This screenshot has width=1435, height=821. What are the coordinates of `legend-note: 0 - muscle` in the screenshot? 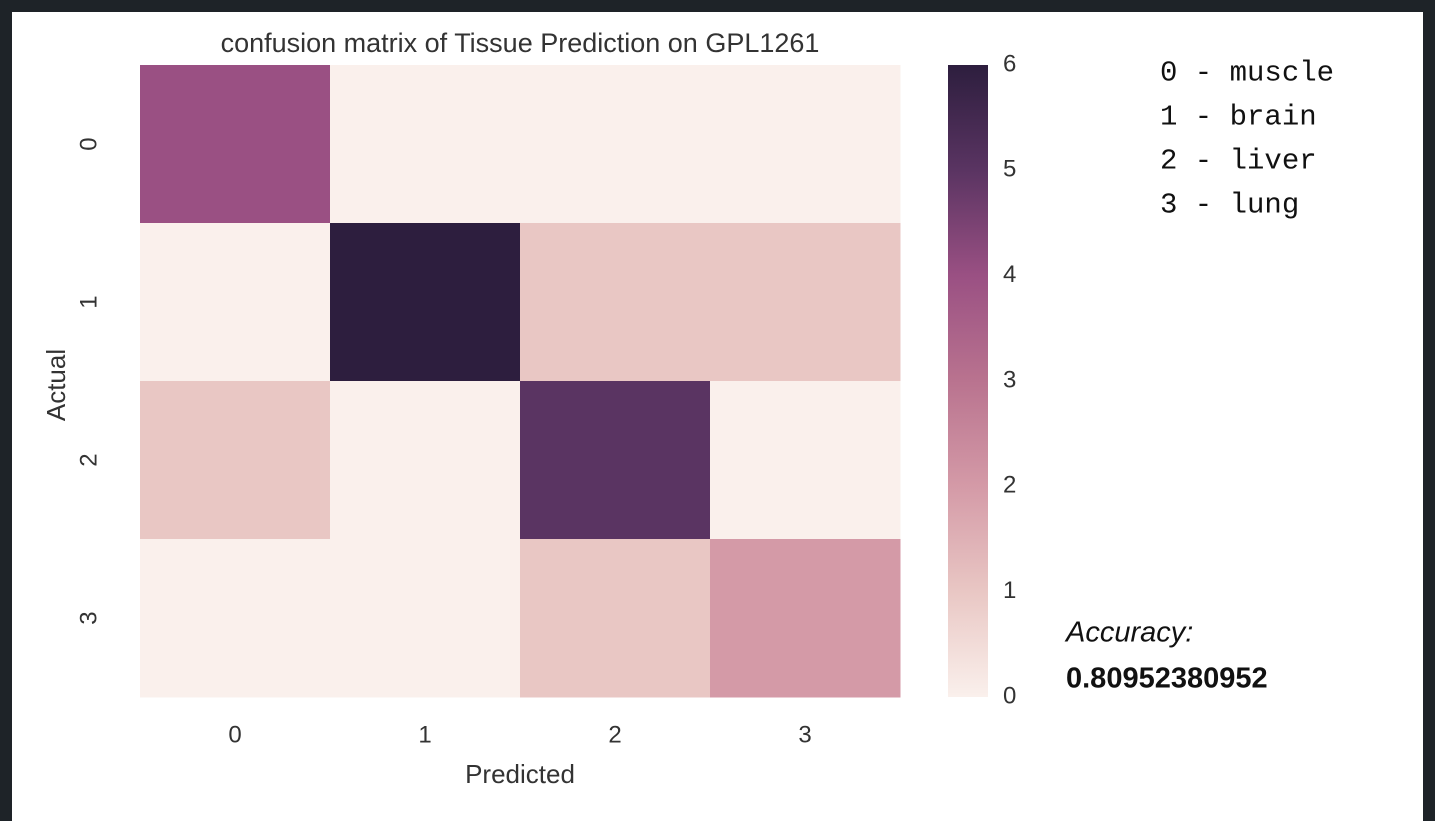 It's located at (1247, 73).